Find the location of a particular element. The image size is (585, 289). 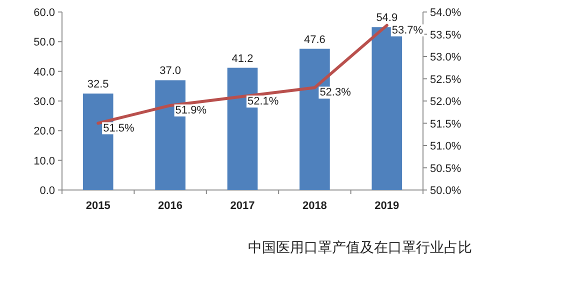

y2-tick-label: 50.5% is located at coordinates (446, 168).